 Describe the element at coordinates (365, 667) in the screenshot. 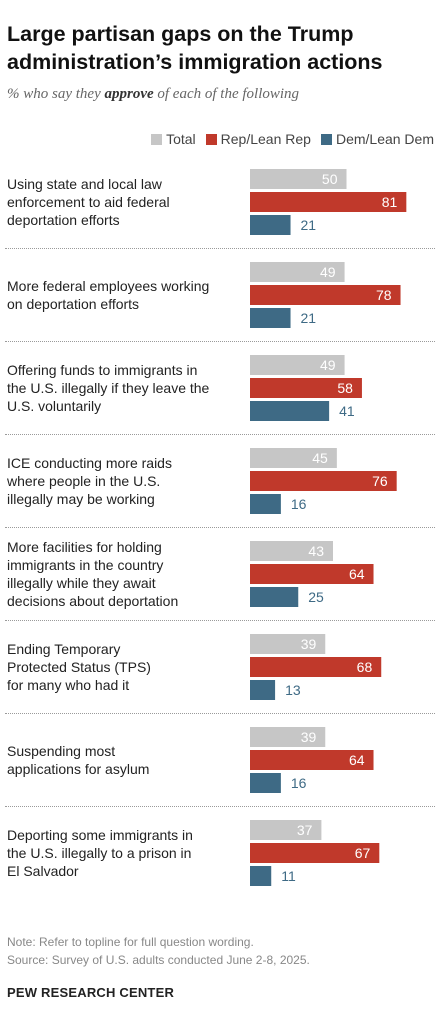

I see `bar-value-label: 68` at that location.